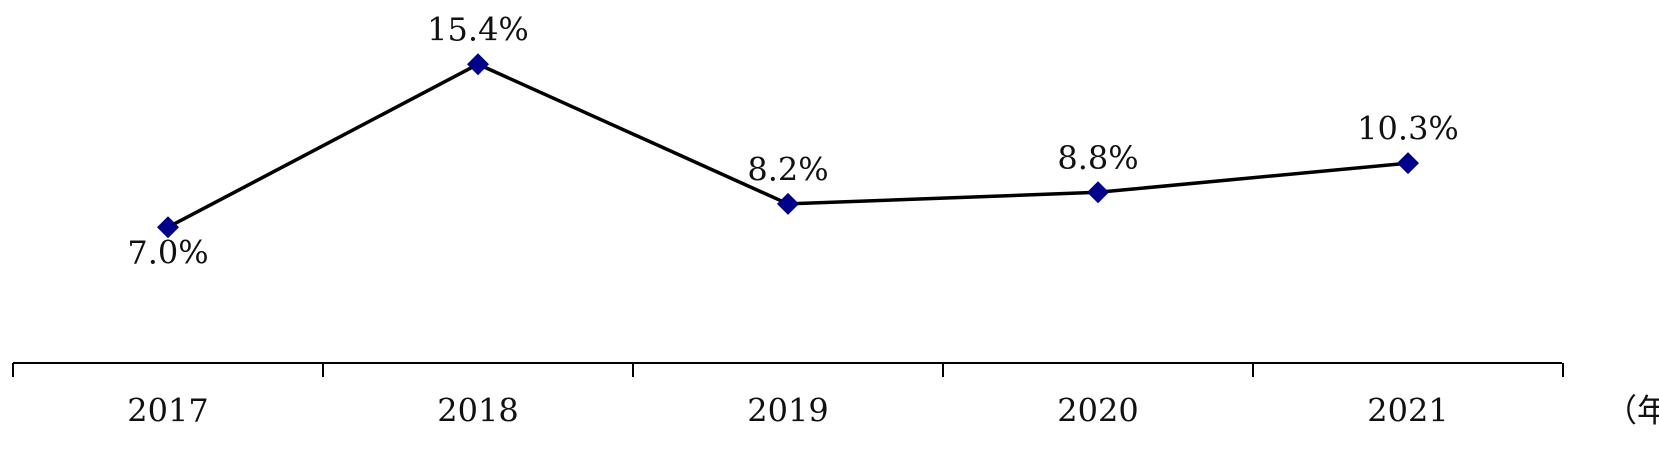 The height and width of the screenshot is (450, 1659). What do you see at coordinates (1407, 411) in the screenshot?
I see `x-tick-label: 2021` at bounding box center [1407, 411].